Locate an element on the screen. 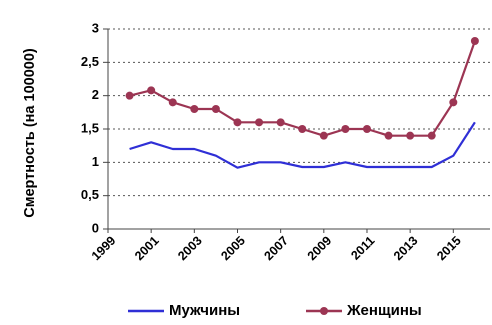  x-tick-label: 2009 is located at coordinates (320, 249).